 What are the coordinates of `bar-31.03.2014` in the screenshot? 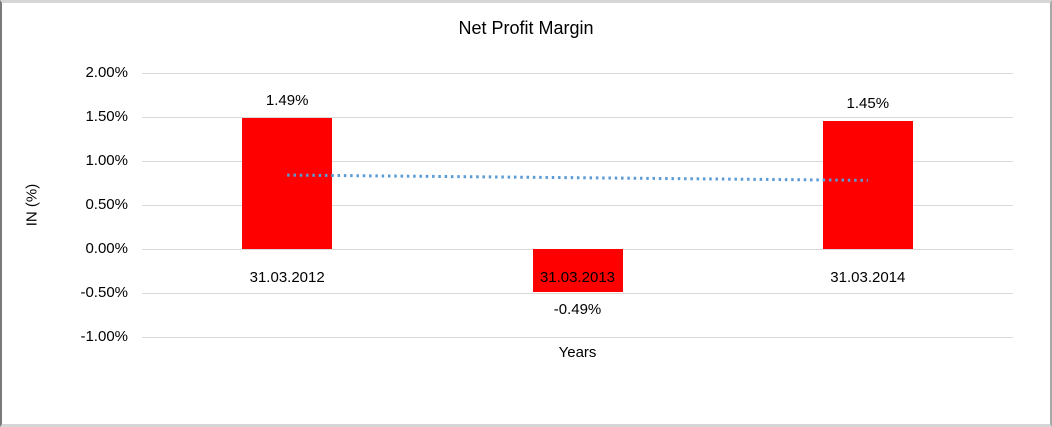 It's located at (867, 185).